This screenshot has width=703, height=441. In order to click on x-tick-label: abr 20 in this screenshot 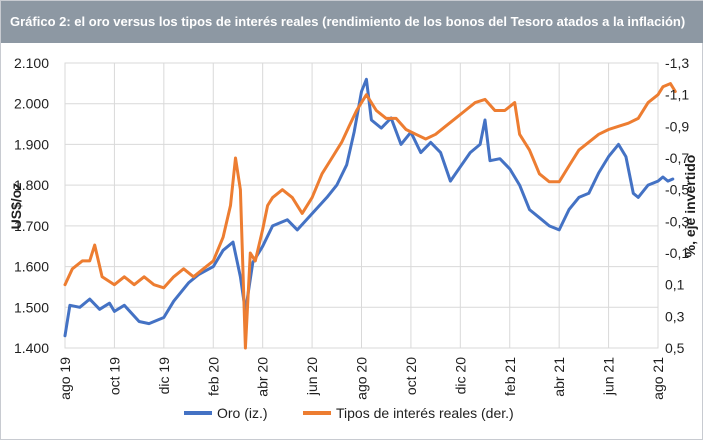, I will do `click(263, 377)`.